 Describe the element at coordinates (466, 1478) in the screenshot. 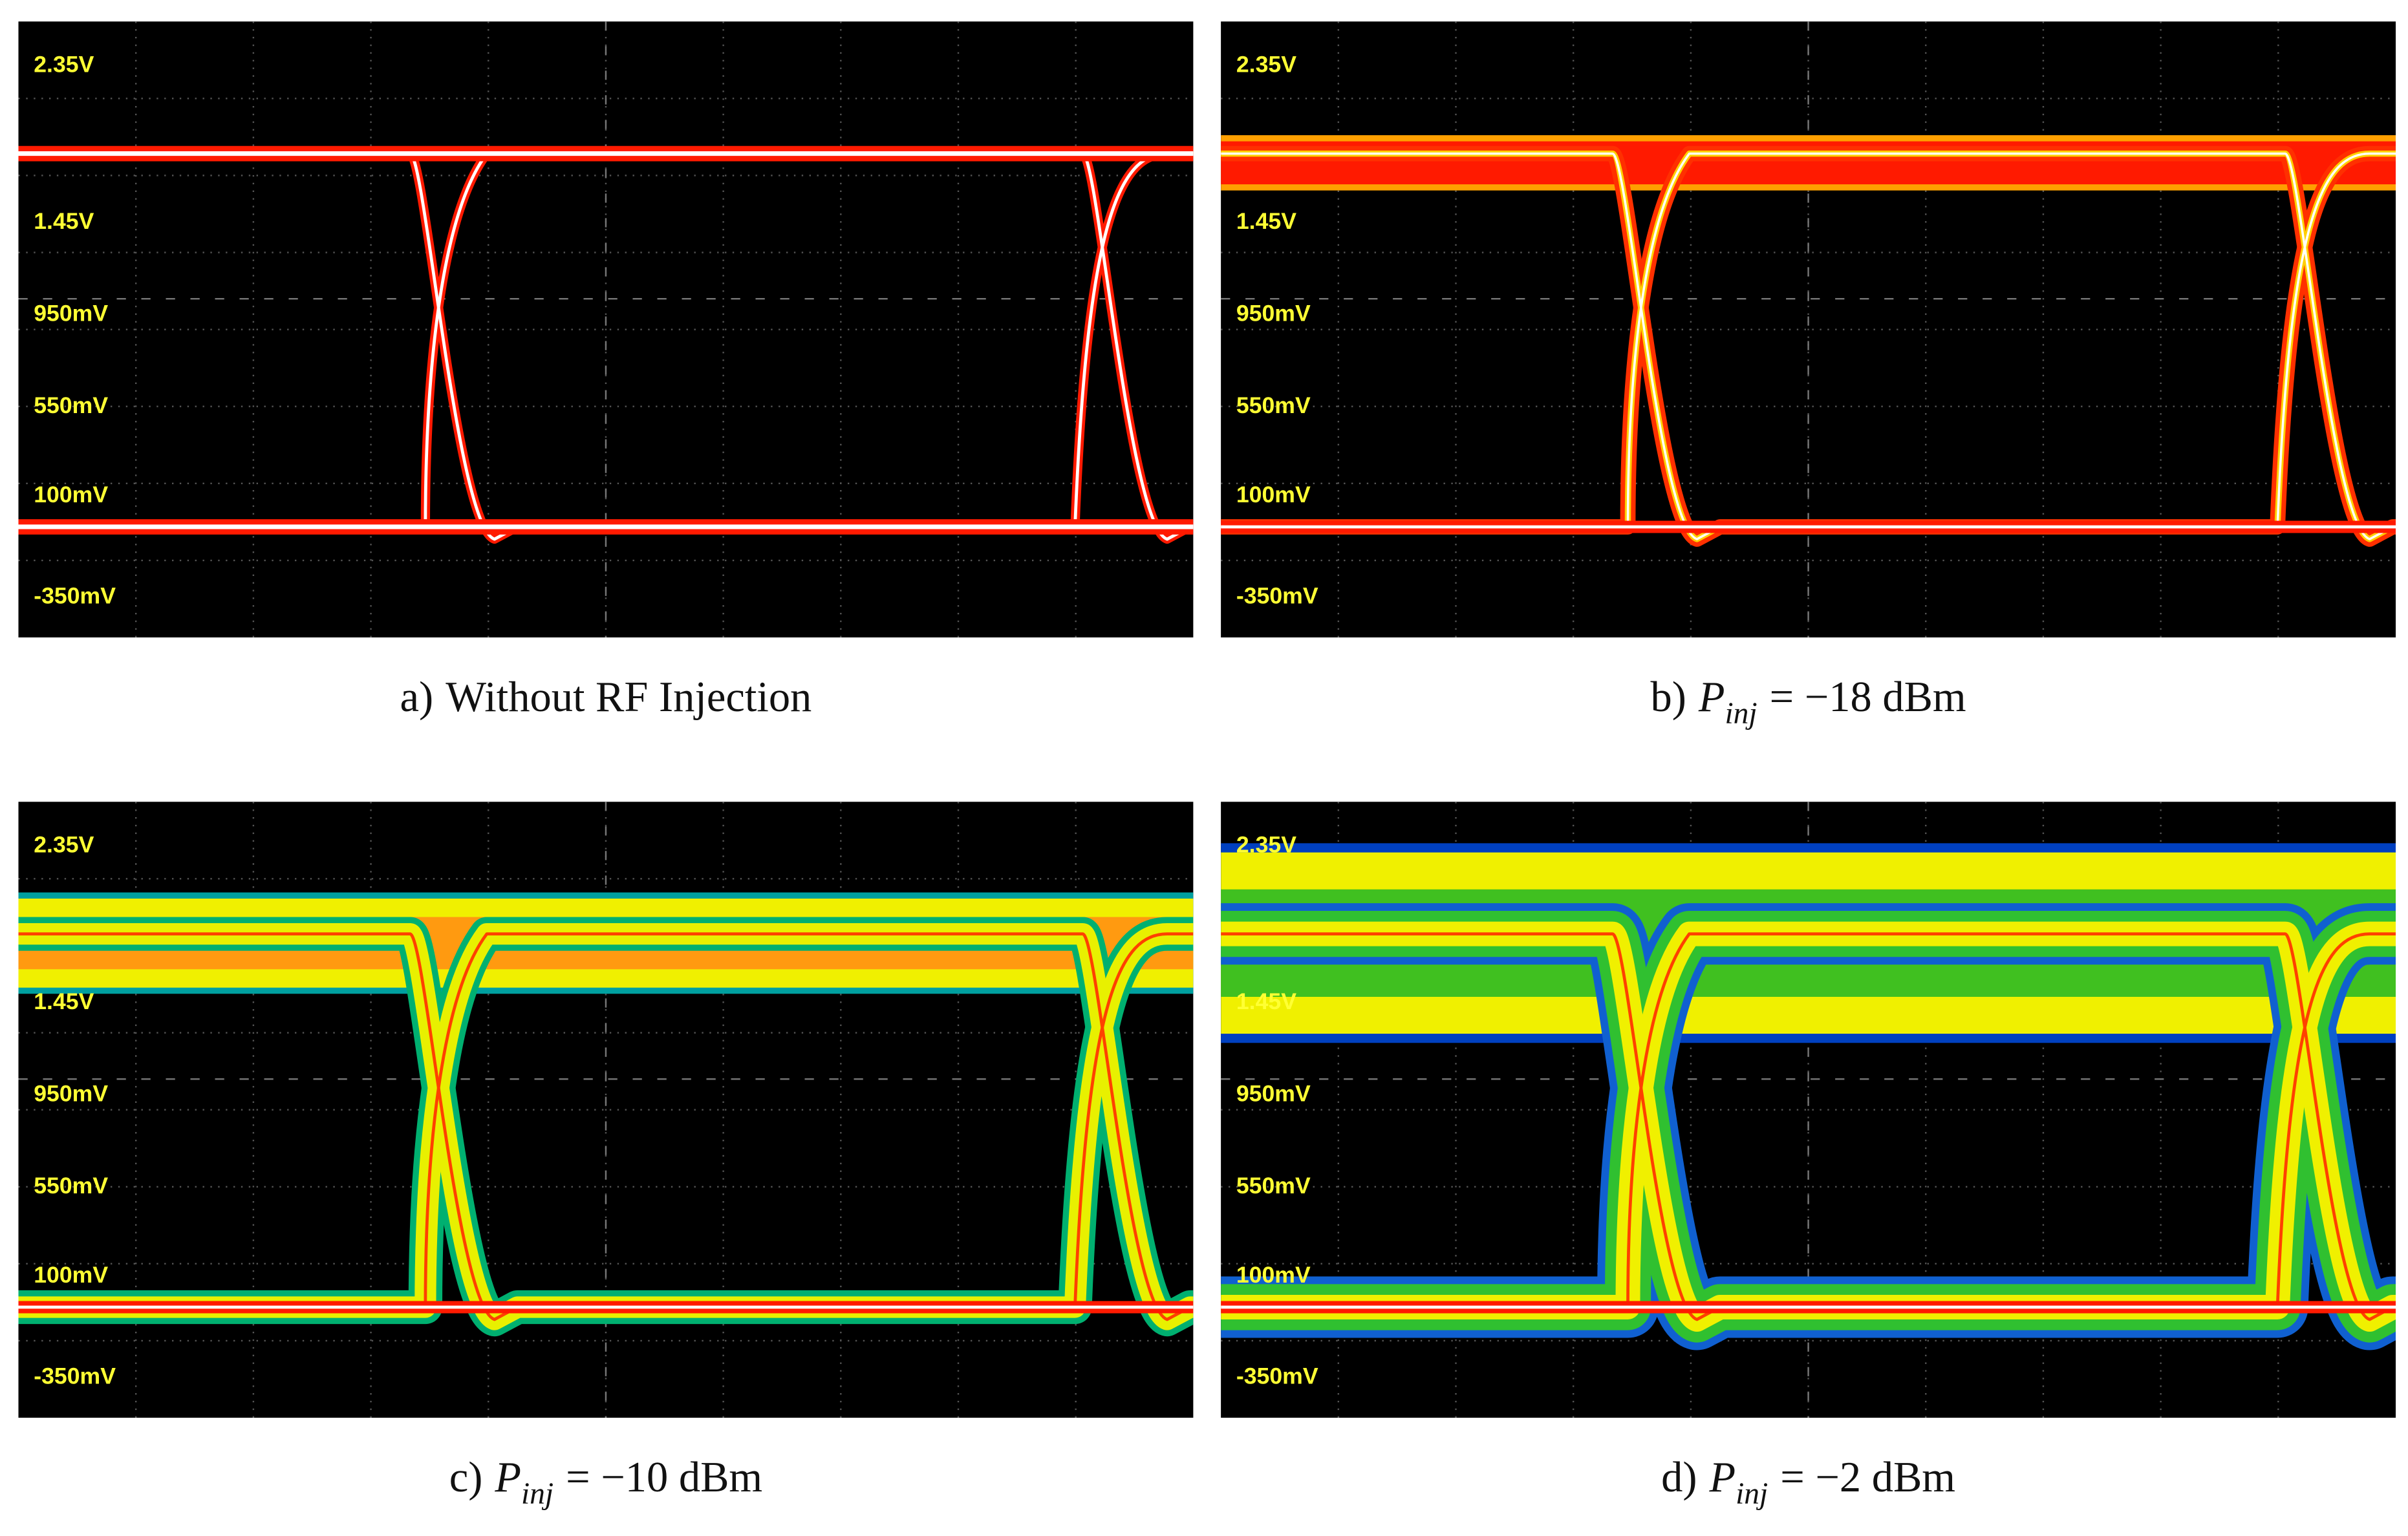

I see `caption-label: c)` at that location.